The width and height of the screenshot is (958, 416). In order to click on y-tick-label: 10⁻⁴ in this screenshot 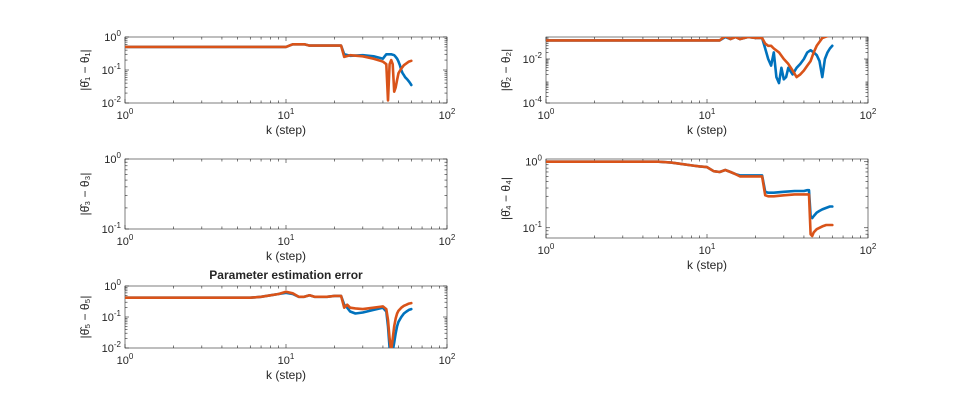, I will do `click(533, 102)`.